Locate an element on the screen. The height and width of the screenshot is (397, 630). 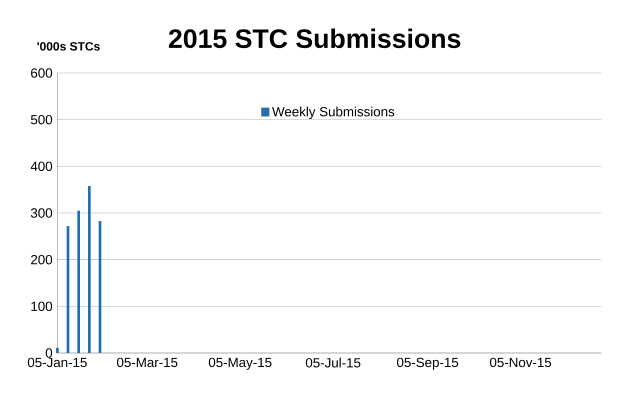
x-tick-label: 05-Sep-15 is located at coordinates (427, 364).